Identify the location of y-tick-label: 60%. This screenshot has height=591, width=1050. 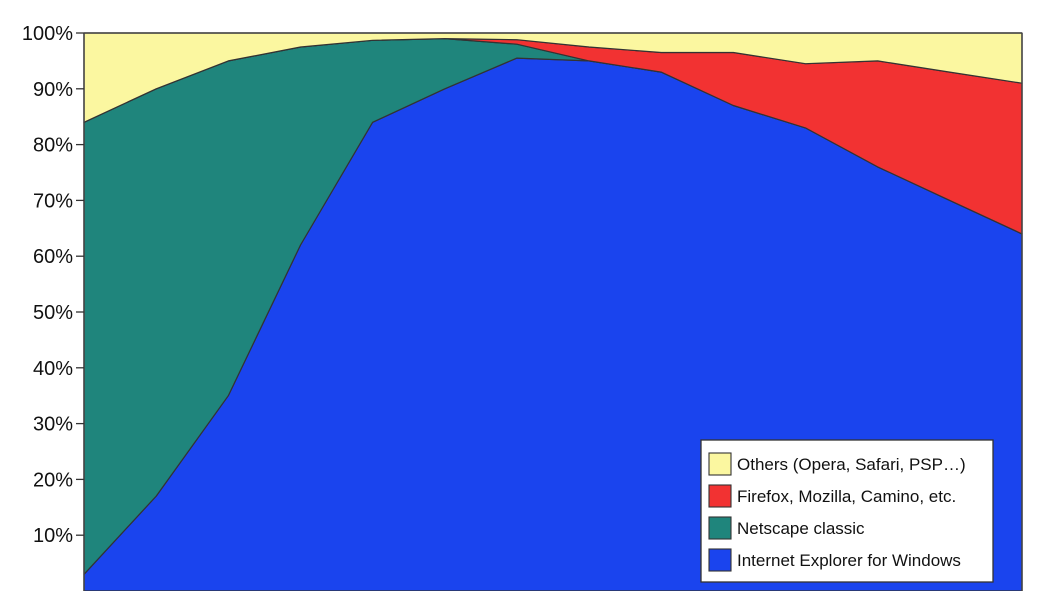
(53, 257).